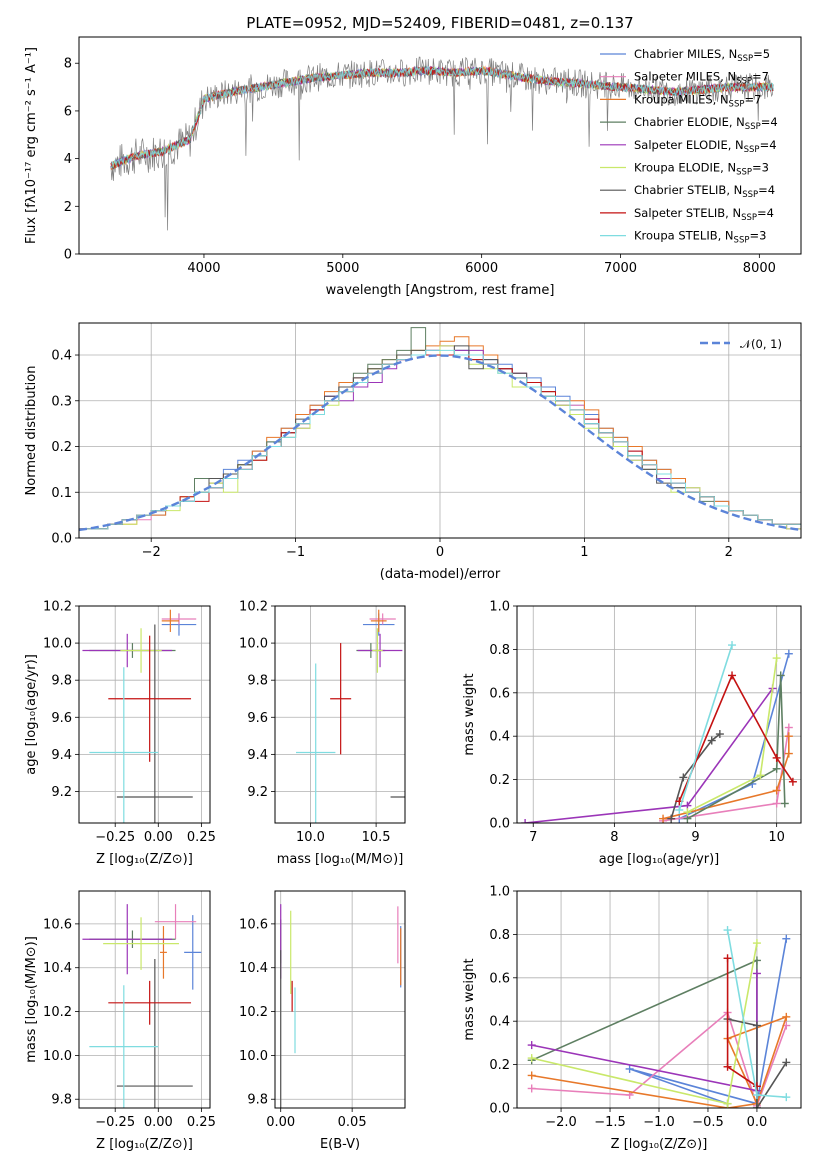 Image resolution: width=819 pixels, height=1170 pixels. Describe the element at coordinates (499, 650) in the screenshot. I see `y-tick-label: 0.8` at that location.